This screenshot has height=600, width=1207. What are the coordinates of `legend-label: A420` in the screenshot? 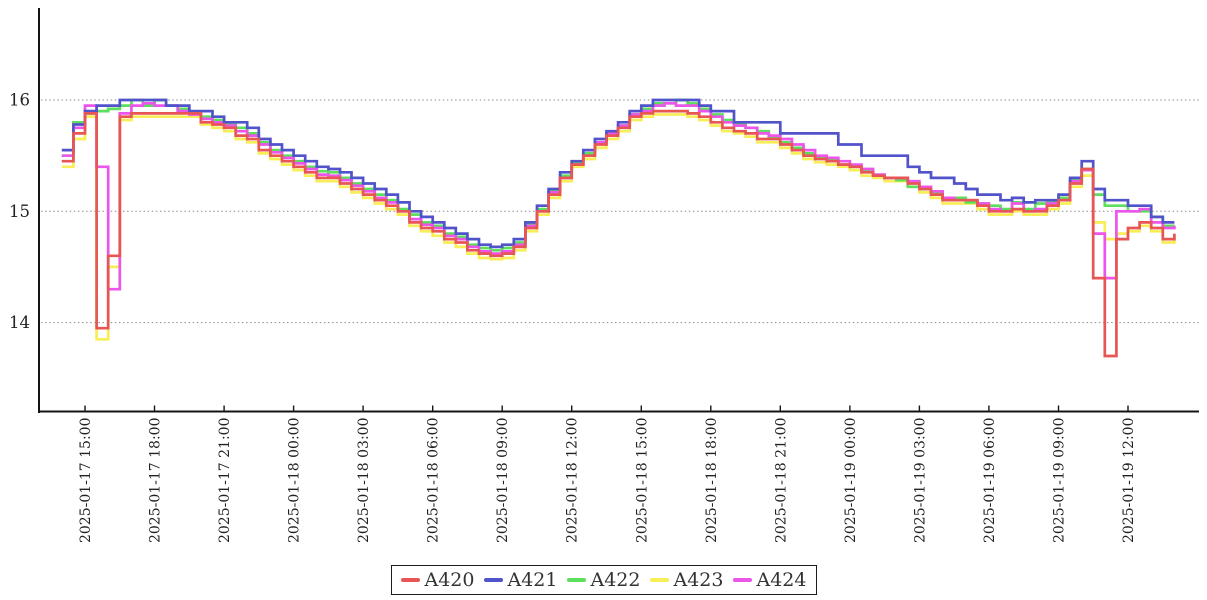 It's located at (449, 580).